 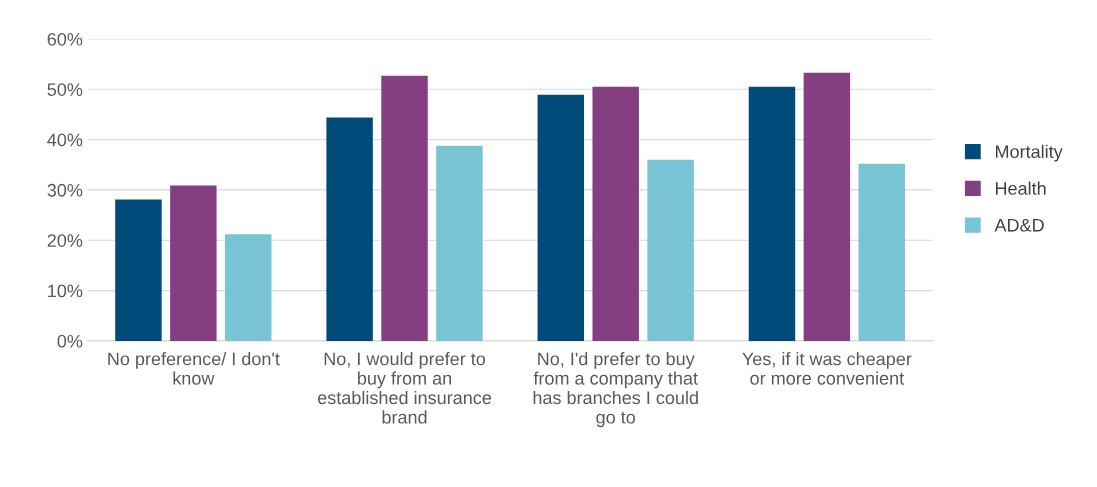 I want to click on legend-label: Mortality, so click(x=1029, y=153).